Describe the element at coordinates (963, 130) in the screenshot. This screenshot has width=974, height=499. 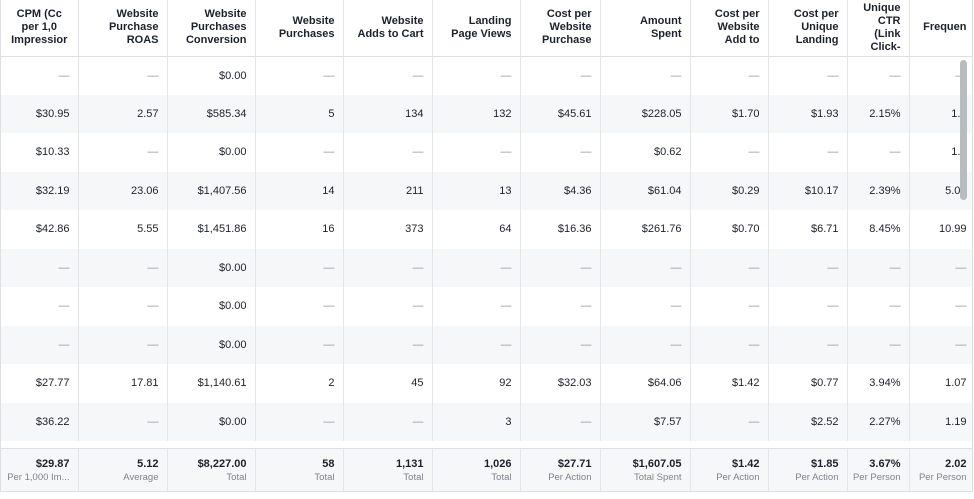
I see `scrollbar` at that location.